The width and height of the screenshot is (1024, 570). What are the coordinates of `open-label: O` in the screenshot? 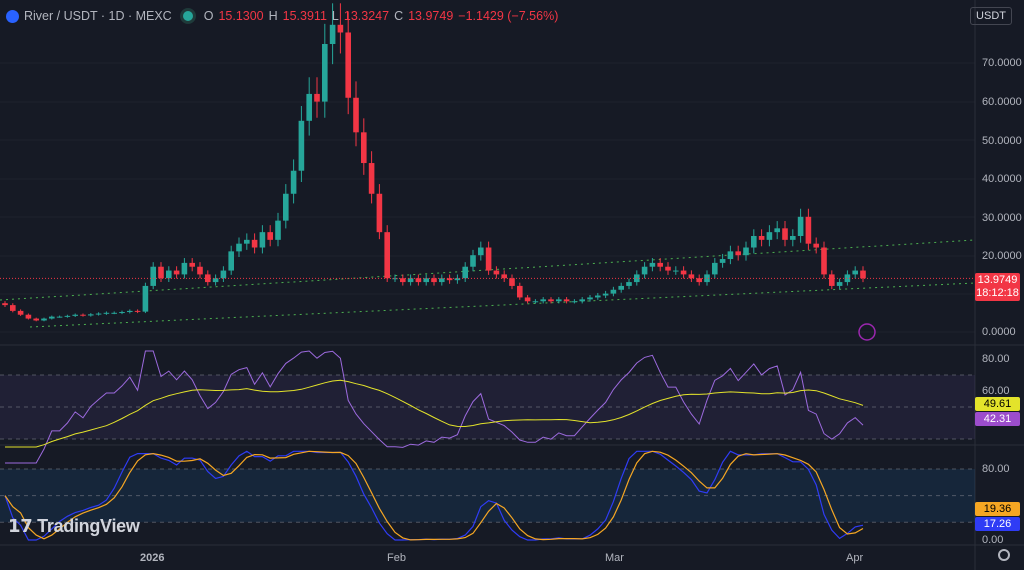 It's located at (208, 16).